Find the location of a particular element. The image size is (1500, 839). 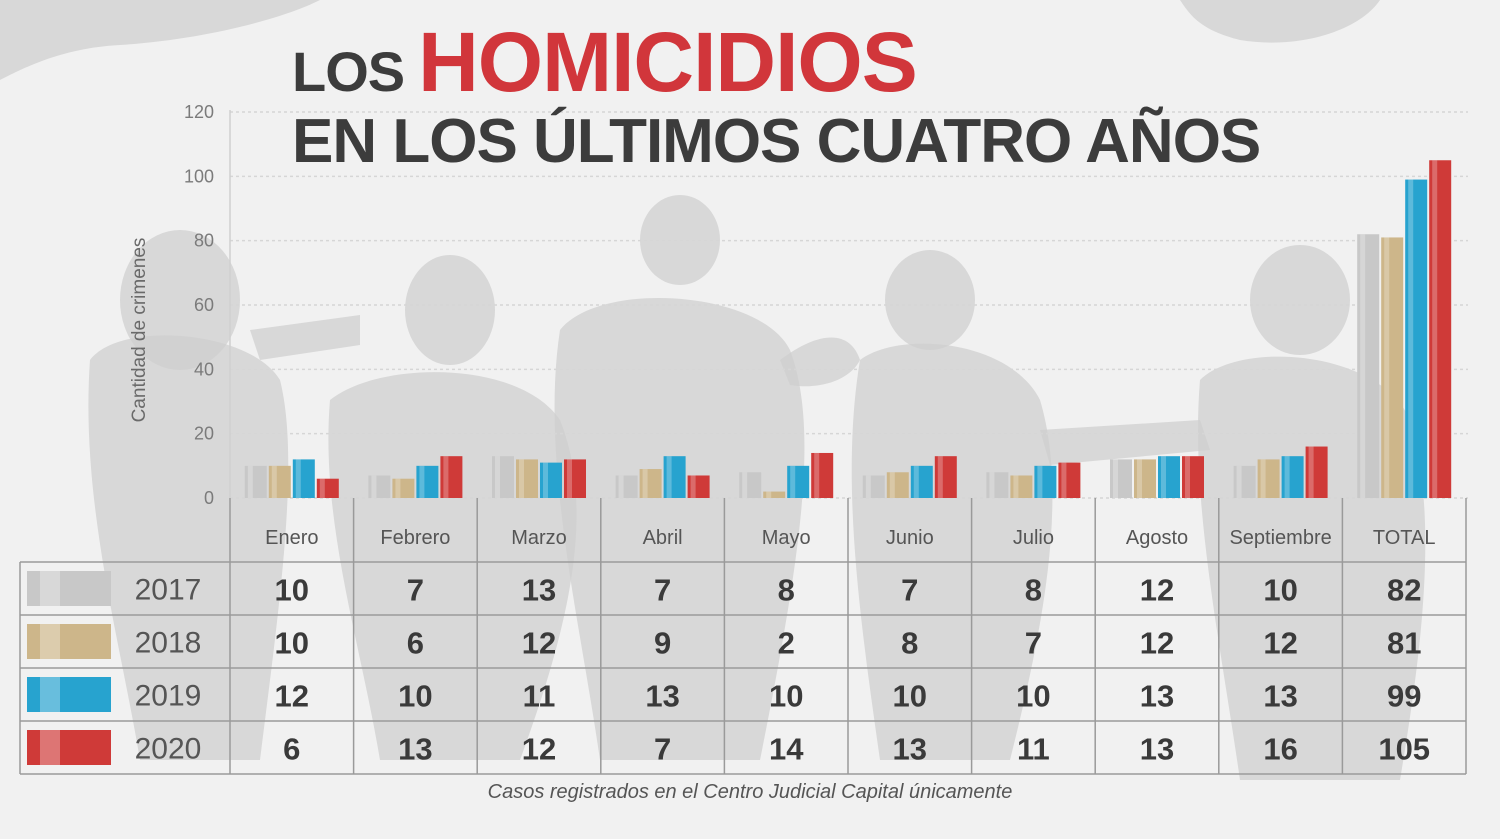

x-tick-label: Enero is located at coordinates (291, 538).